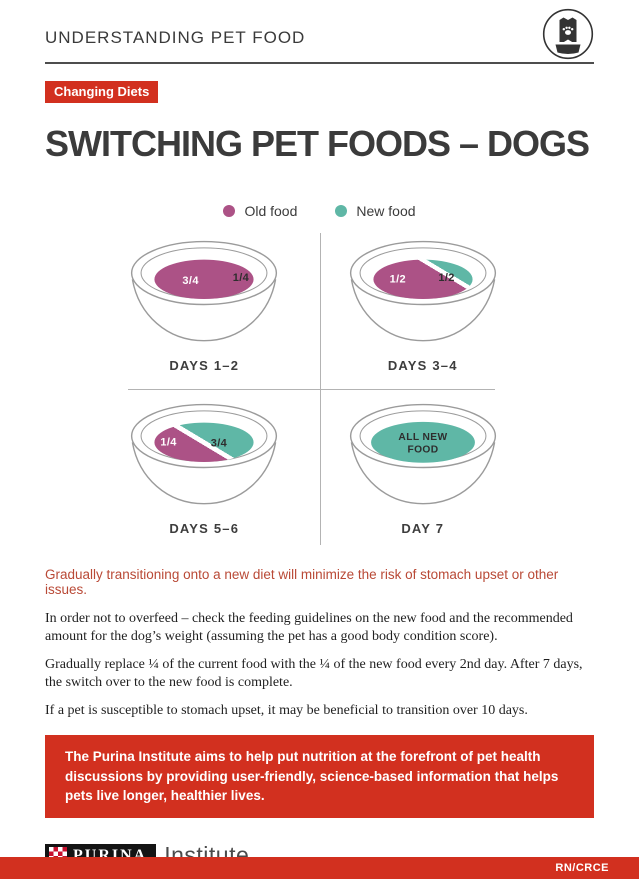 The image size is (639, 879). I want to click on document-code: RN/CRCE, so click(582, 868).